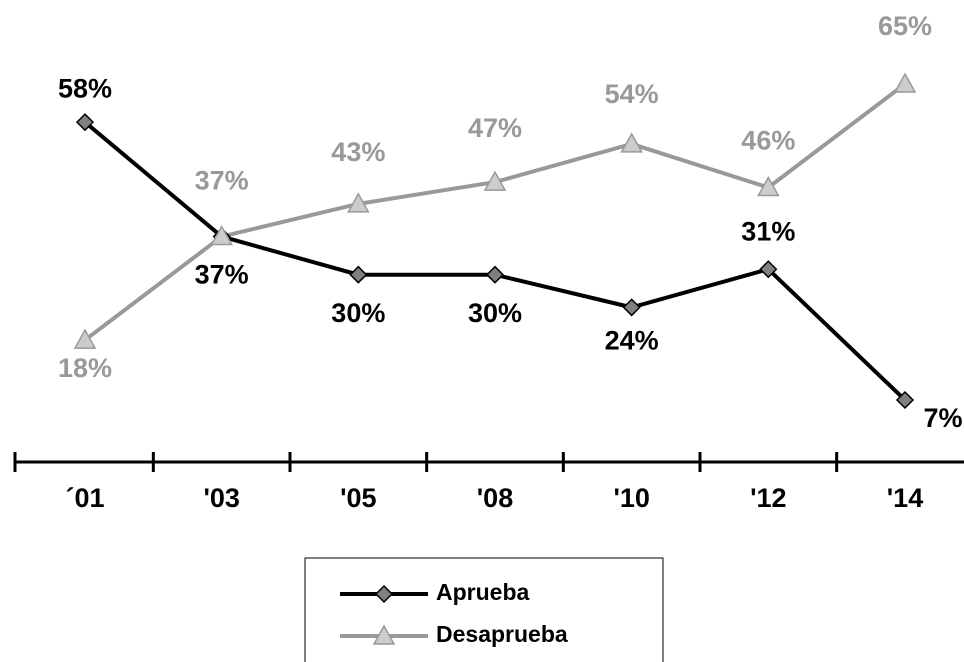  What do you see at coordinates (768, 141) in the screenshot?
I see `data-label: 46%` at bounding box center [768, 141].